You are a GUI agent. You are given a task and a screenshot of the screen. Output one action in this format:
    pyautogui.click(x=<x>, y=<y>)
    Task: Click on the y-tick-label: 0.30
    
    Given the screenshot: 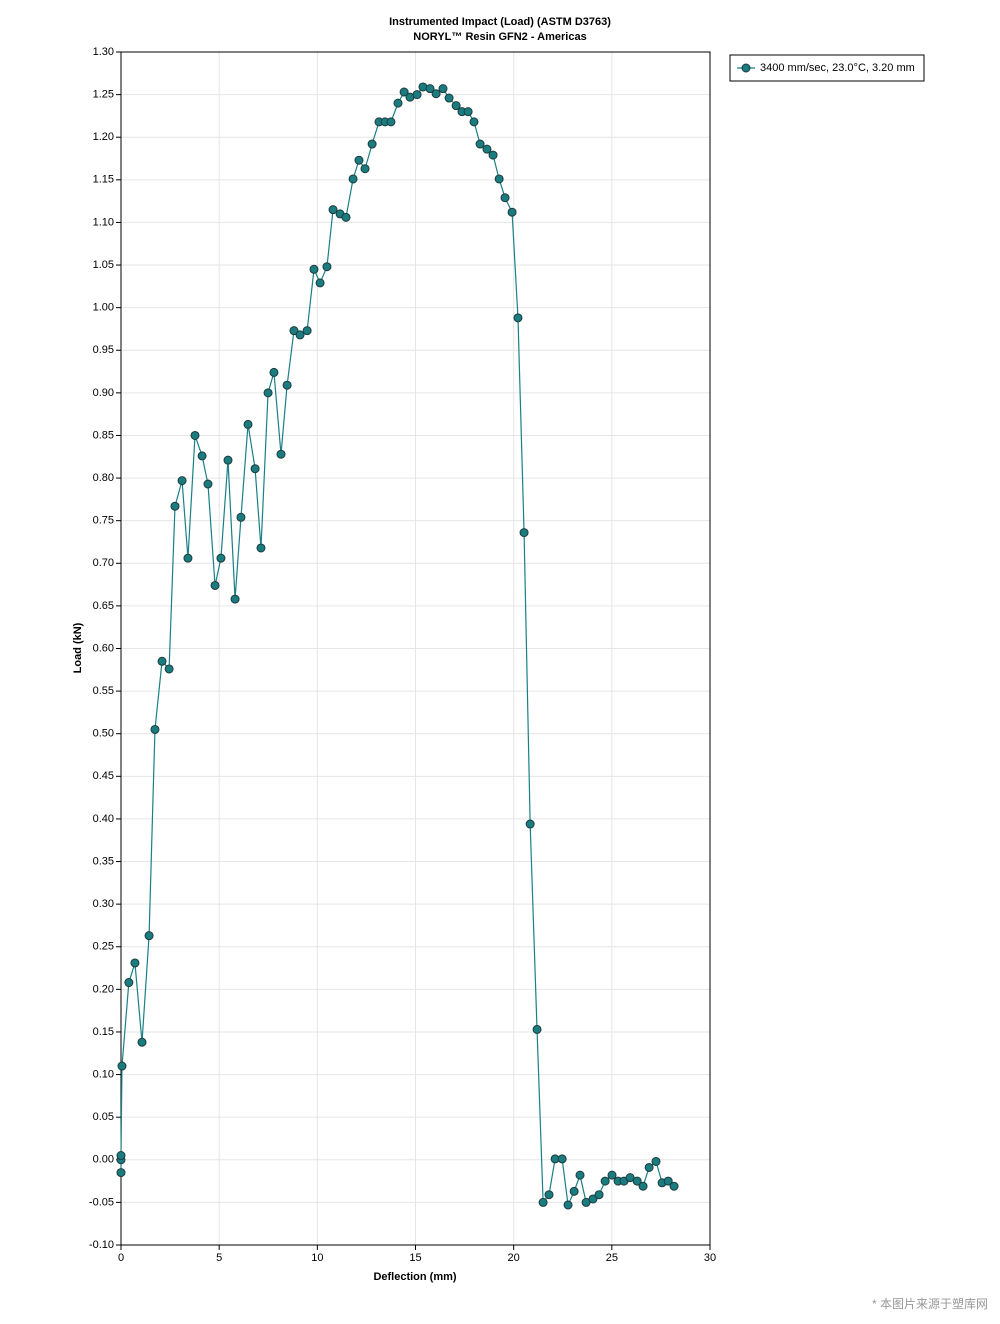 What is the action you would take?
    pyautogui.click(x=103, y=904)
    